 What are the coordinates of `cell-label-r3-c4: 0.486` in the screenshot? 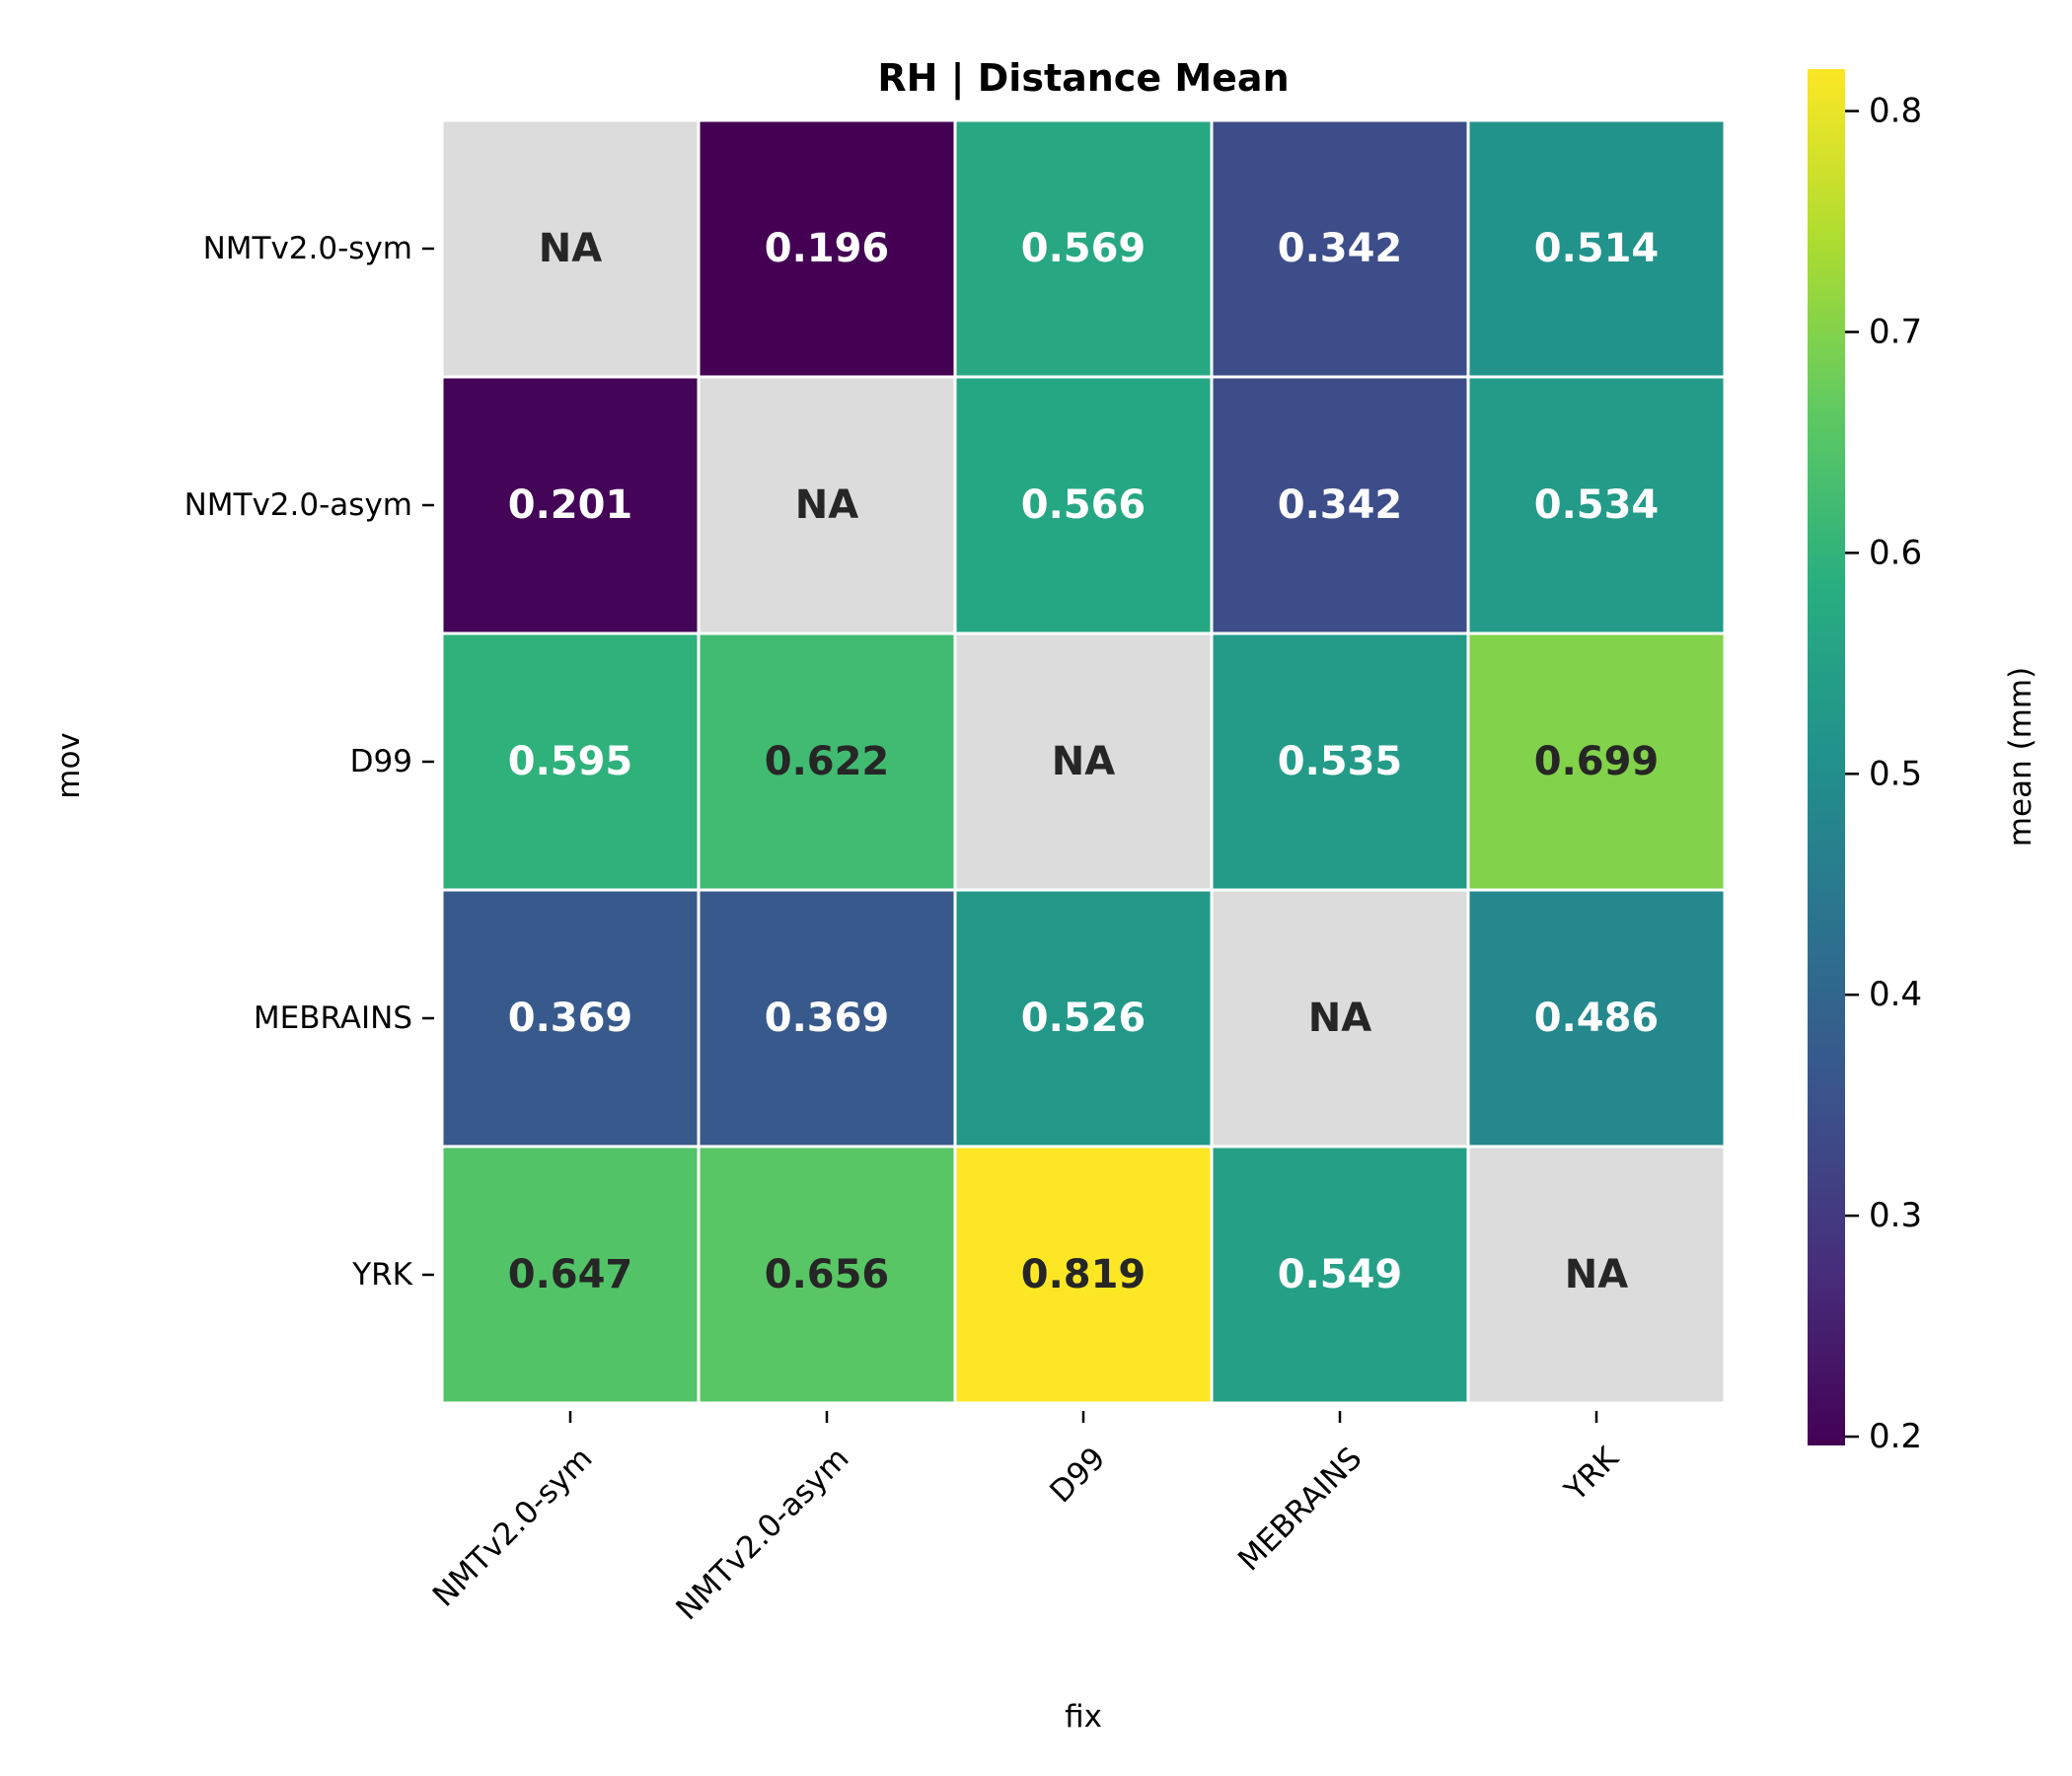 It's located at (1597, 1018).